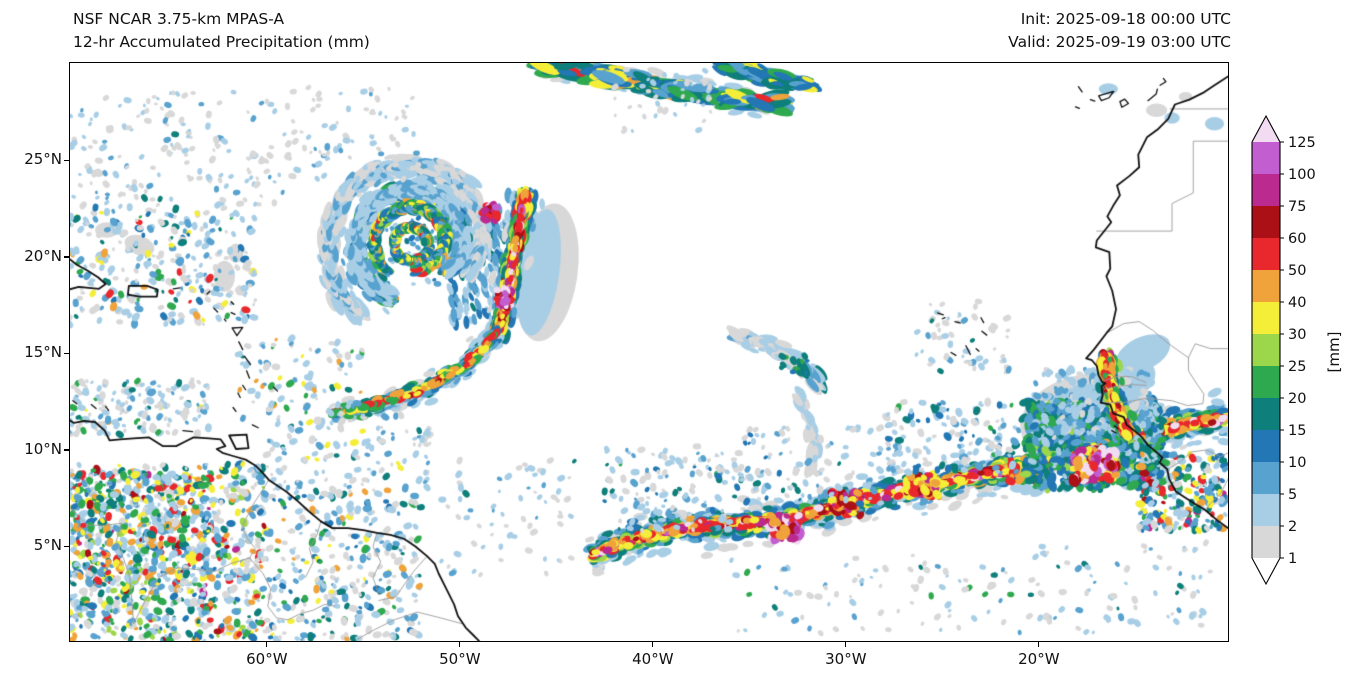 This screenshot has height=687, width=1361. I want to click on svg-text: 15, so click(1297, 431).